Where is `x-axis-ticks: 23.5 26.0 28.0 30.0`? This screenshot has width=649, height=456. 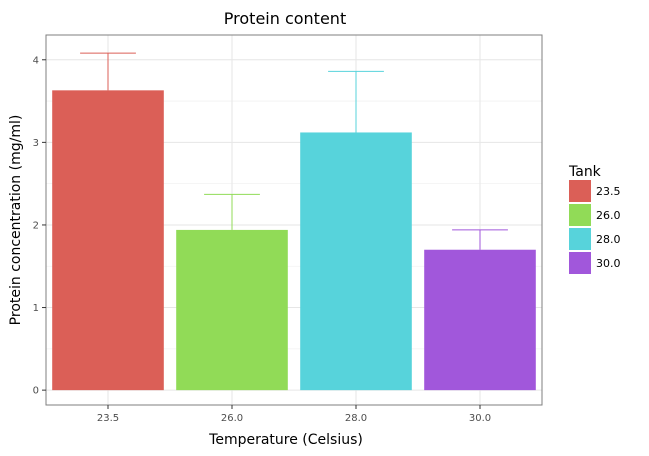 x-axis-ticks: 23.5 26.0 28.0 30.0 is located at coordinates (294, 414).